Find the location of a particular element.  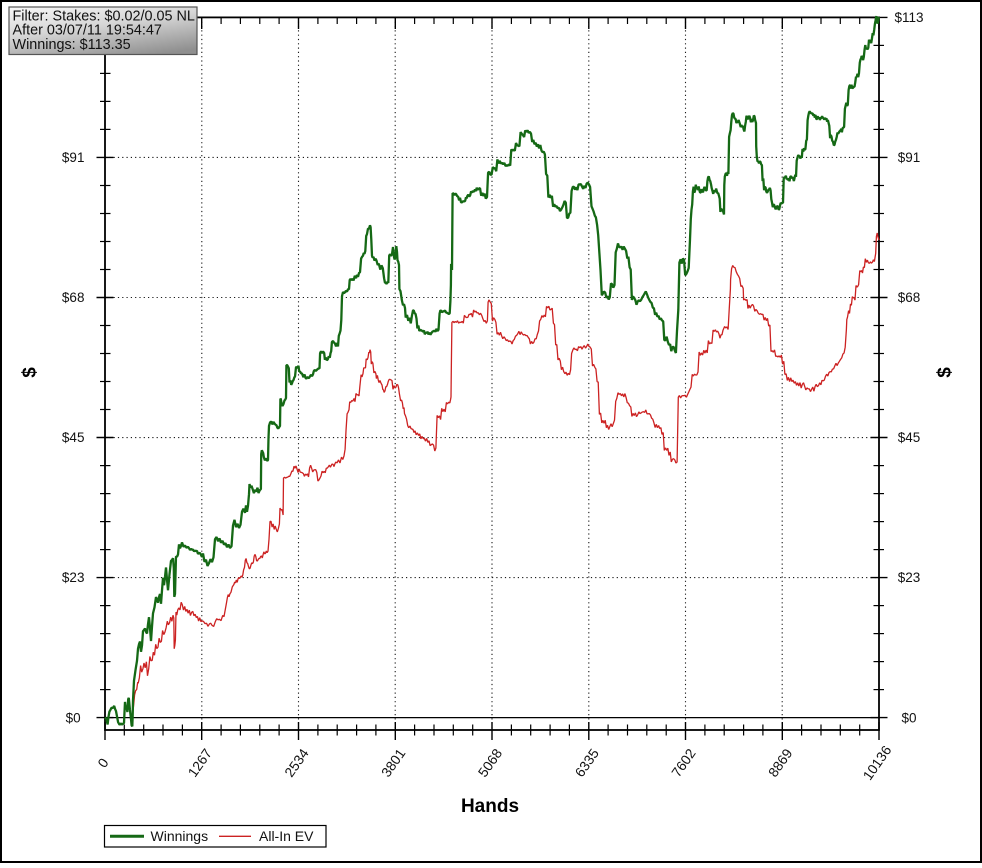

svg-text: Filter: Stakes: $0.02/0.05 NL is located at coordinates (104, 17).